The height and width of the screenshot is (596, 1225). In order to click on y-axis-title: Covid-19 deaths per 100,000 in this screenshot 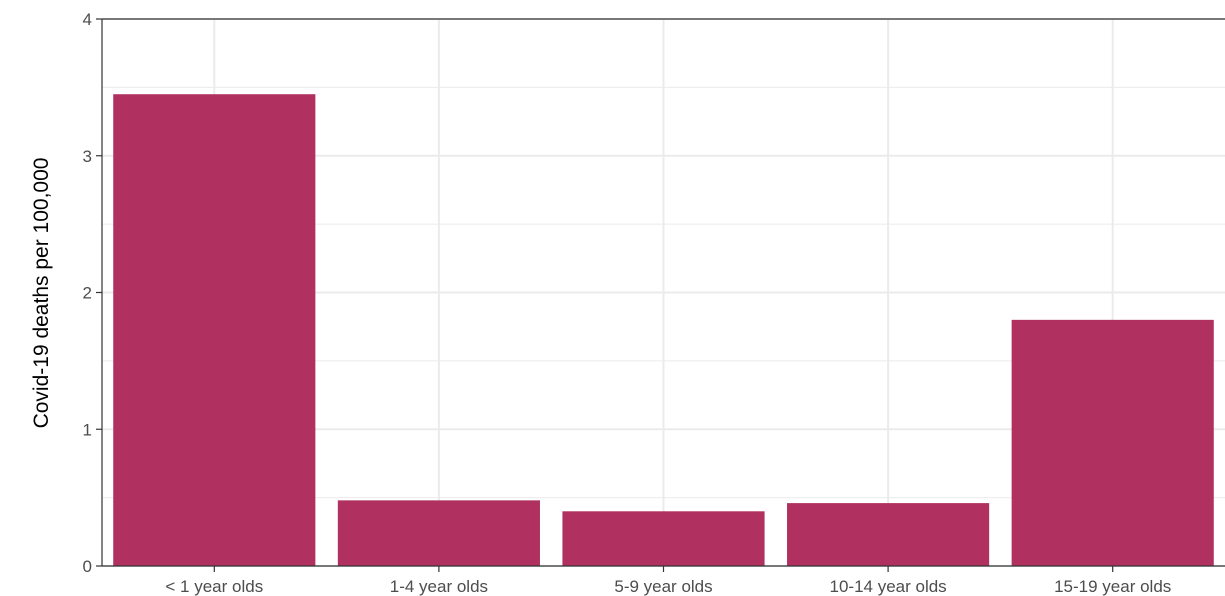, I will do `click(41, 293)`.